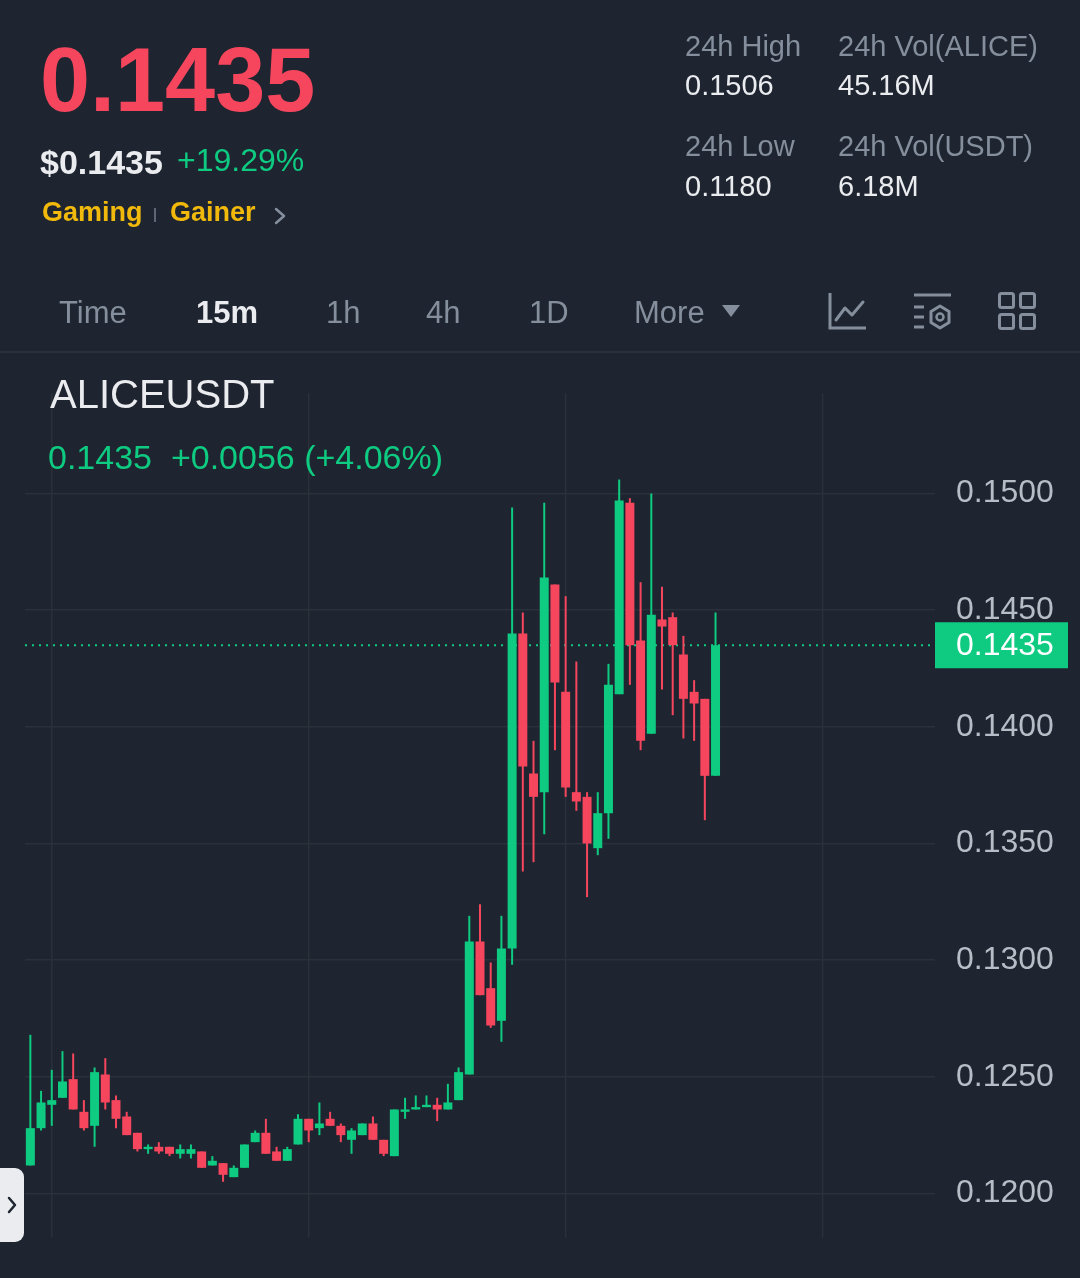 This screenshot has height=1278, width=1080. I want to click on text: 0.1180, so click(728, 186).